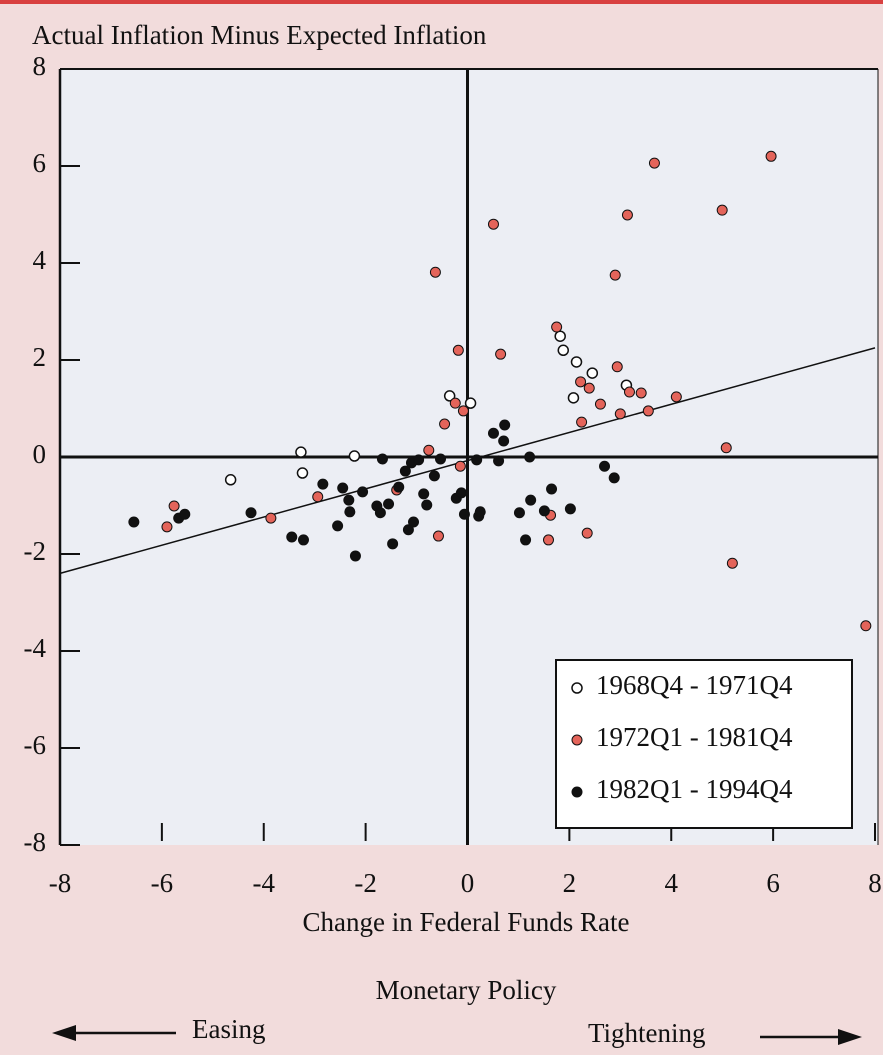  What do you see at coordinates (441, 2) in the screenshot?
I see `top-rule` at bounding box center [441, 2].